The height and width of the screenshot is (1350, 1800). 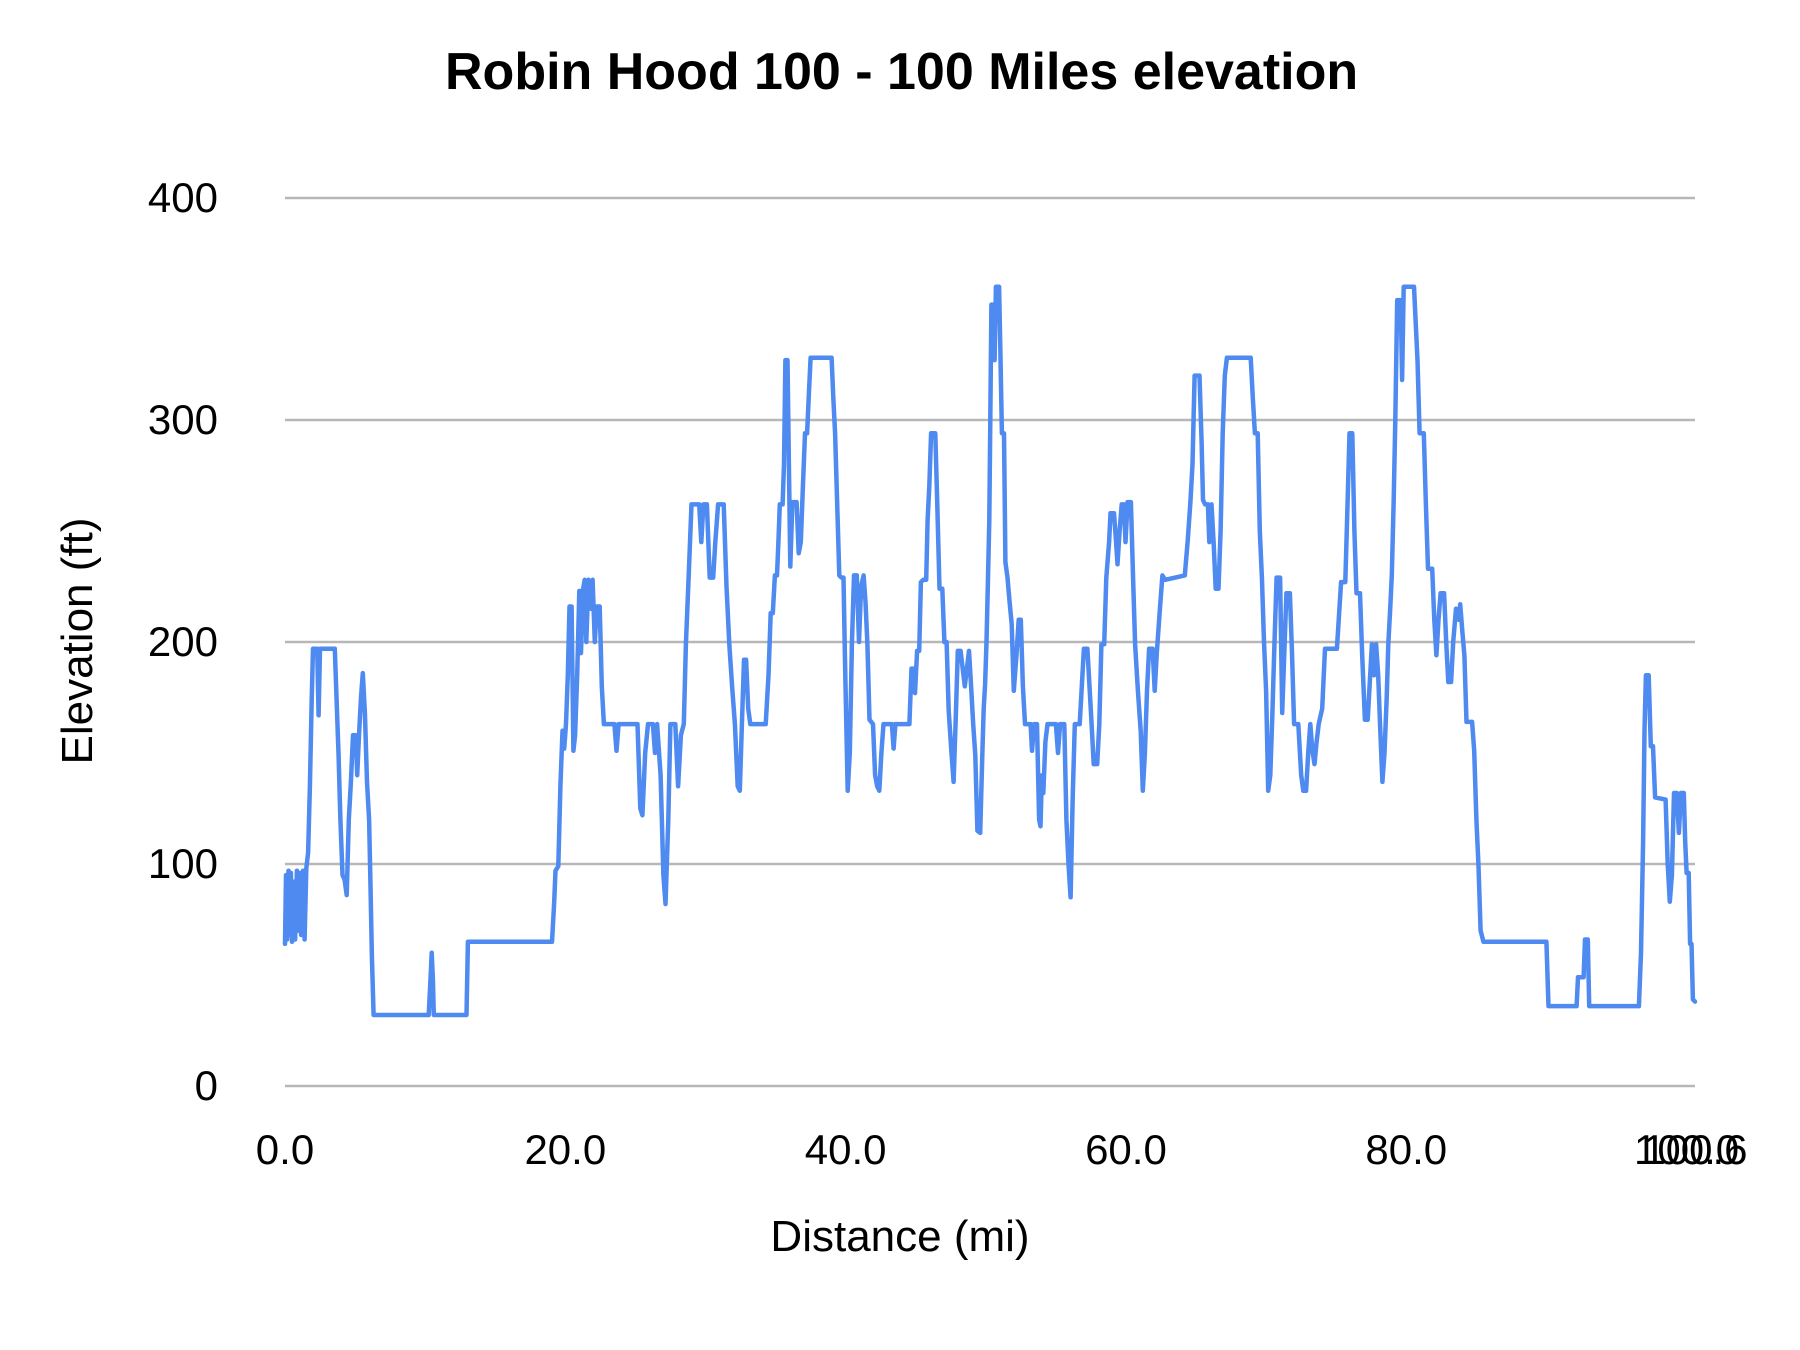 I want to click on y-tick-label: 0, so click(x=206, y=1085).